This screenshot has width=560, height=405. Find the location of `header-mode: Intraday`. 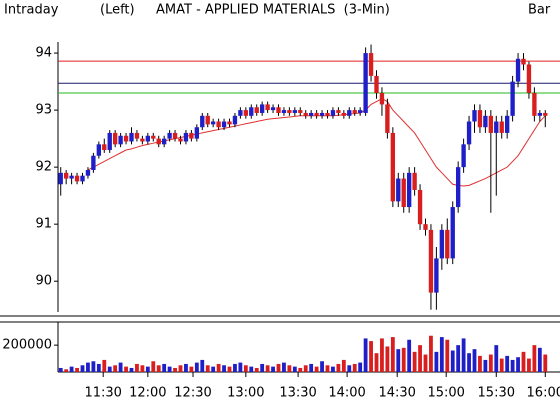

header-mode: Intraday is located at coordinates (31, 10).